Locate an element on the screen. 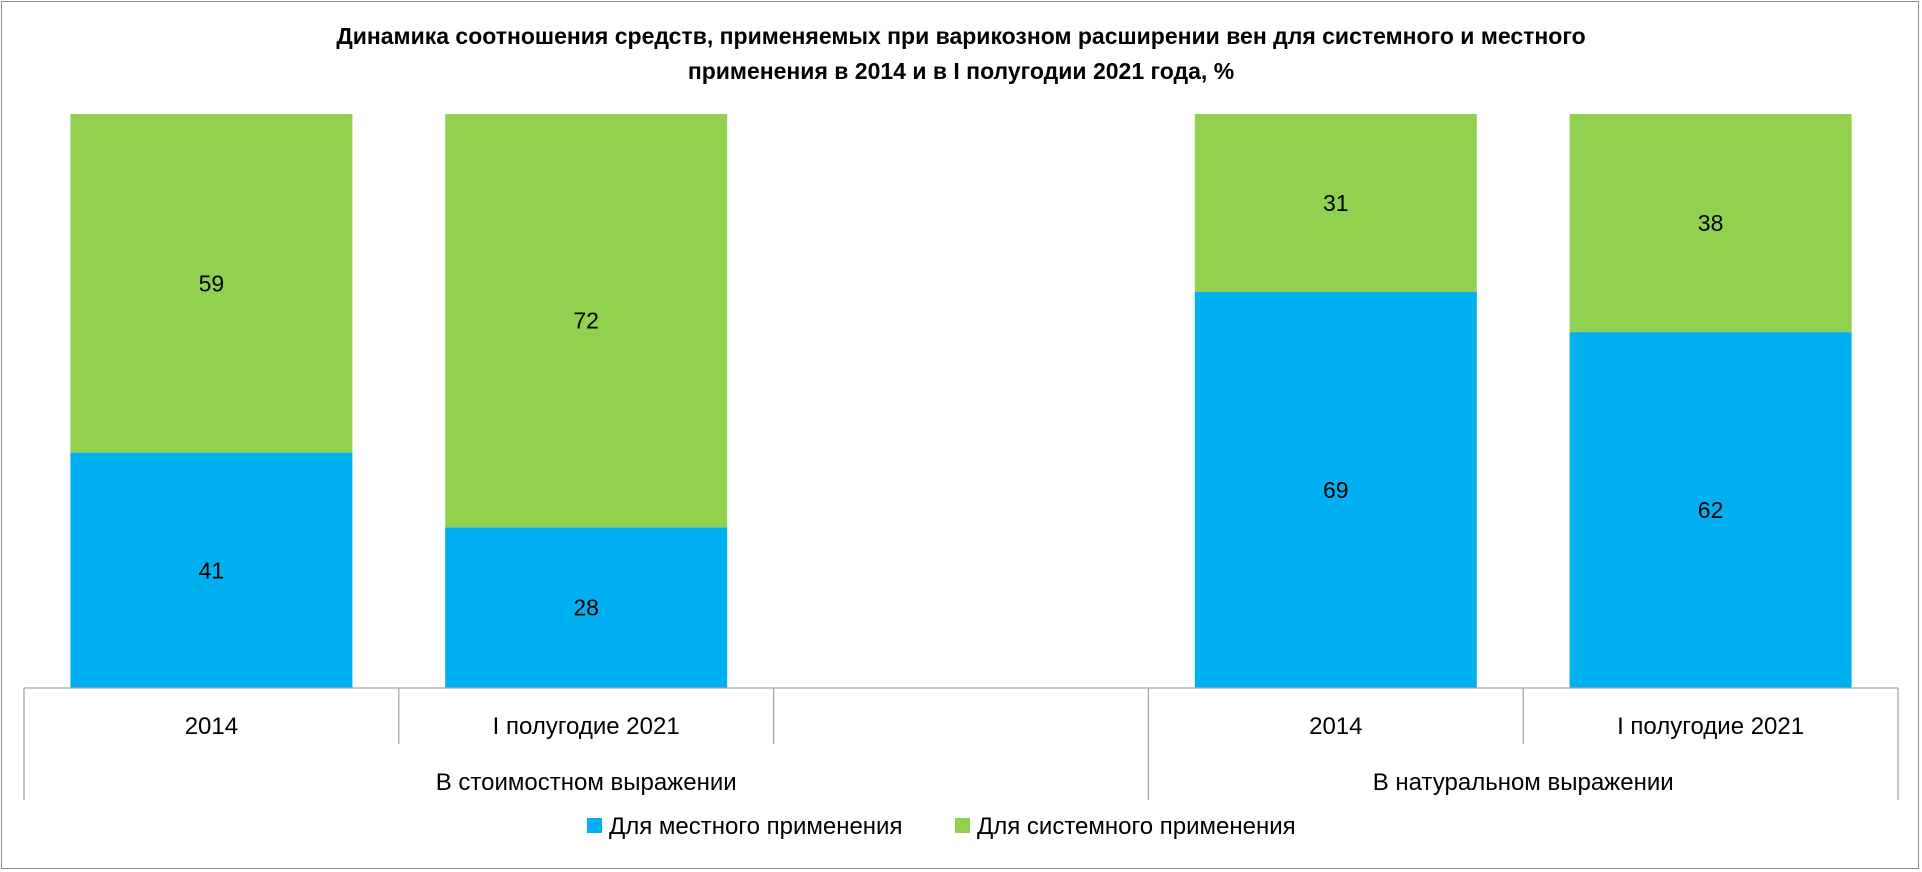  group-label-0: В стоимостном выражении is located at coordinates (586, 782).